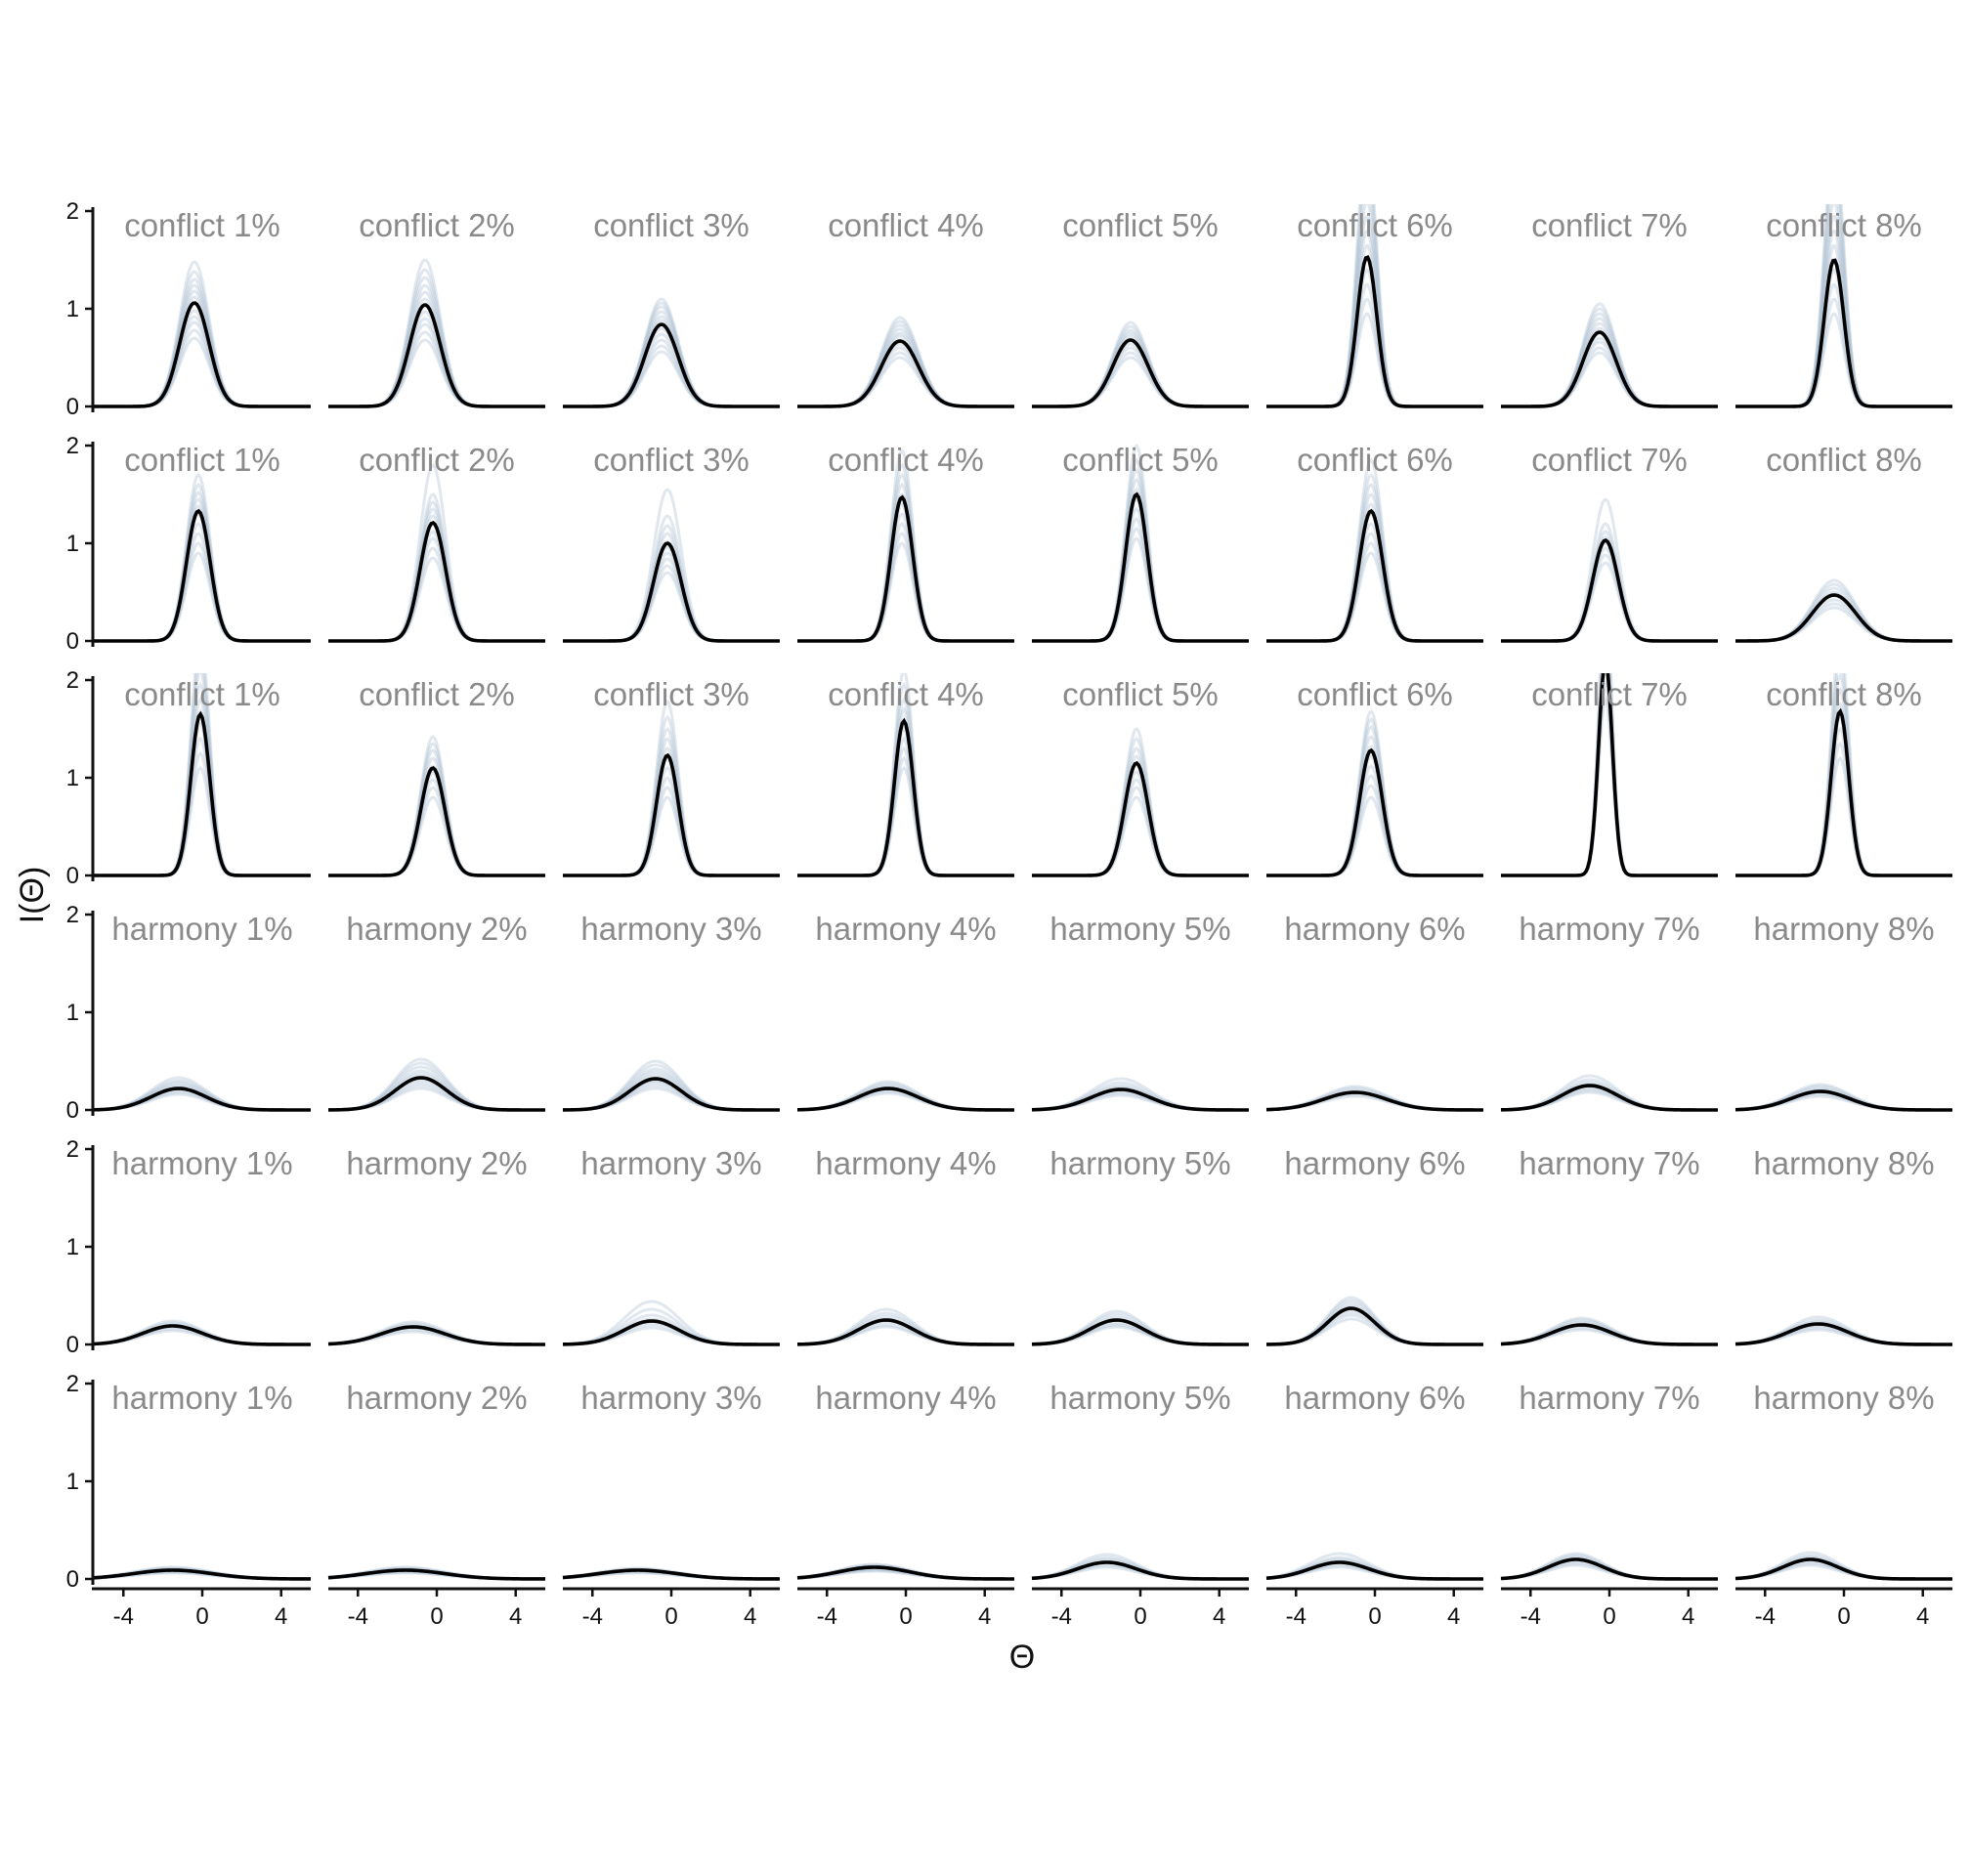  What do you see at coordinates (437, 225) in the screenshot?
I see `panel-title: conflict 2%` at bounding box center [437, 225].